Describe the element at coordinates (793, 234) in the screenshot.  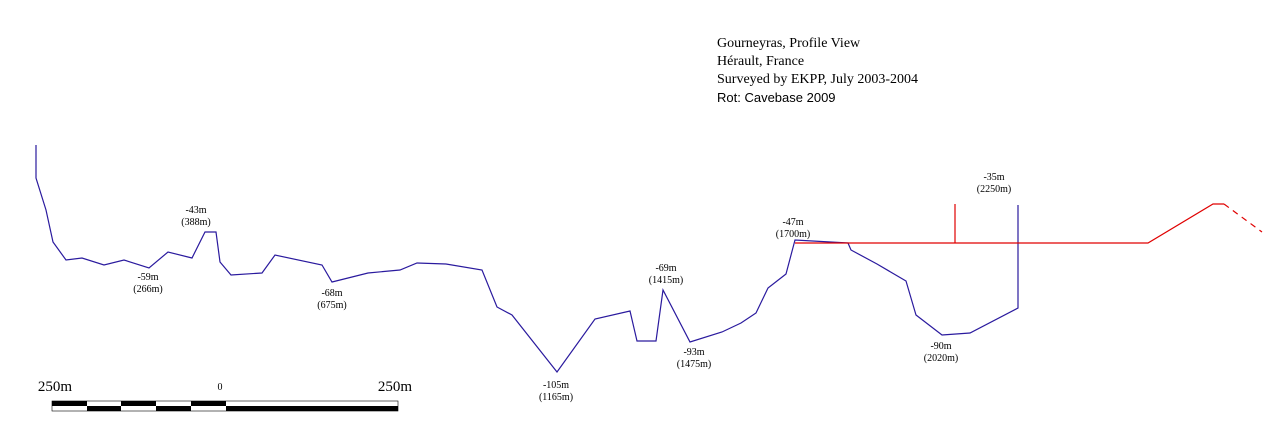
I see `distance-label: (1700m)` at that location.